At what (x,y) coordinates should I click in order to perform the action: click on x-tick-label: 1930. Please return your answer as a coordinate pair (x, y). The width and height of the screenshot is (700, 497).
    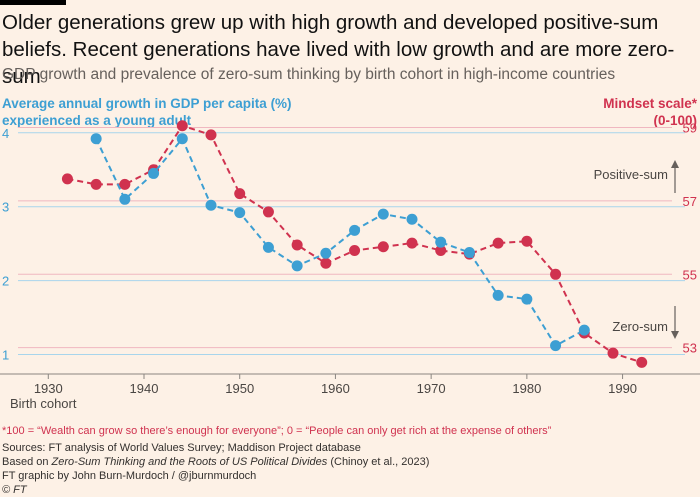
    Looking at the image, I should click on (48, 388).